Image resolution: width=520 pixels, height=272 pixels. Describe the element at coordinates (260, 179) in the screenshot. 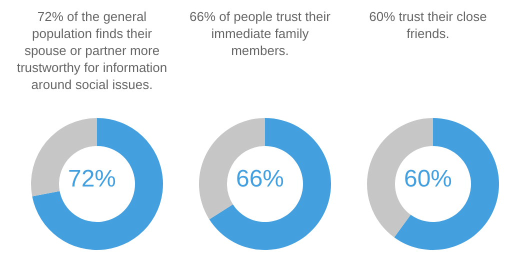

I see `text: 66%` at that location.